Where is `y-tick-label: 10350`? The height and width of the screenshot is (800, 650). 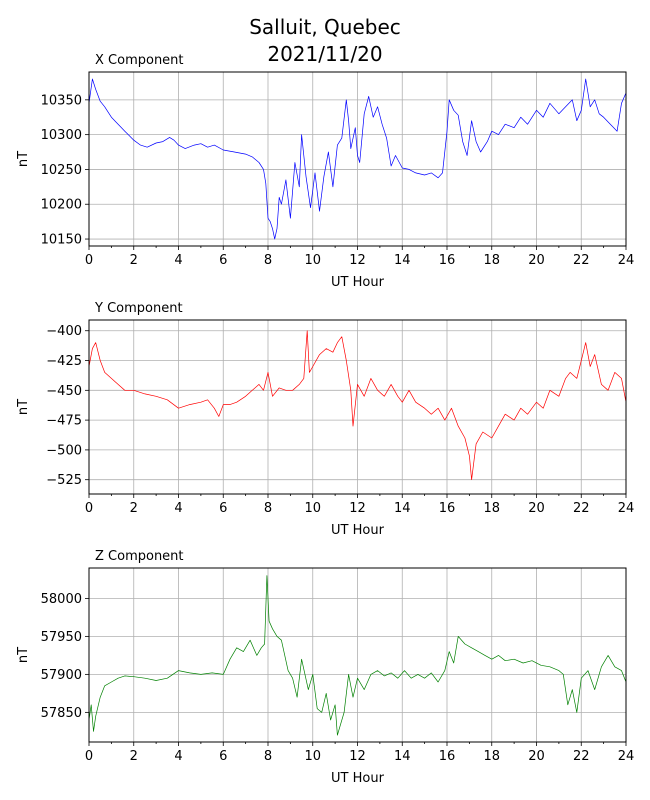
y-tick-label: 10350 is located at coordinates (61, 100).